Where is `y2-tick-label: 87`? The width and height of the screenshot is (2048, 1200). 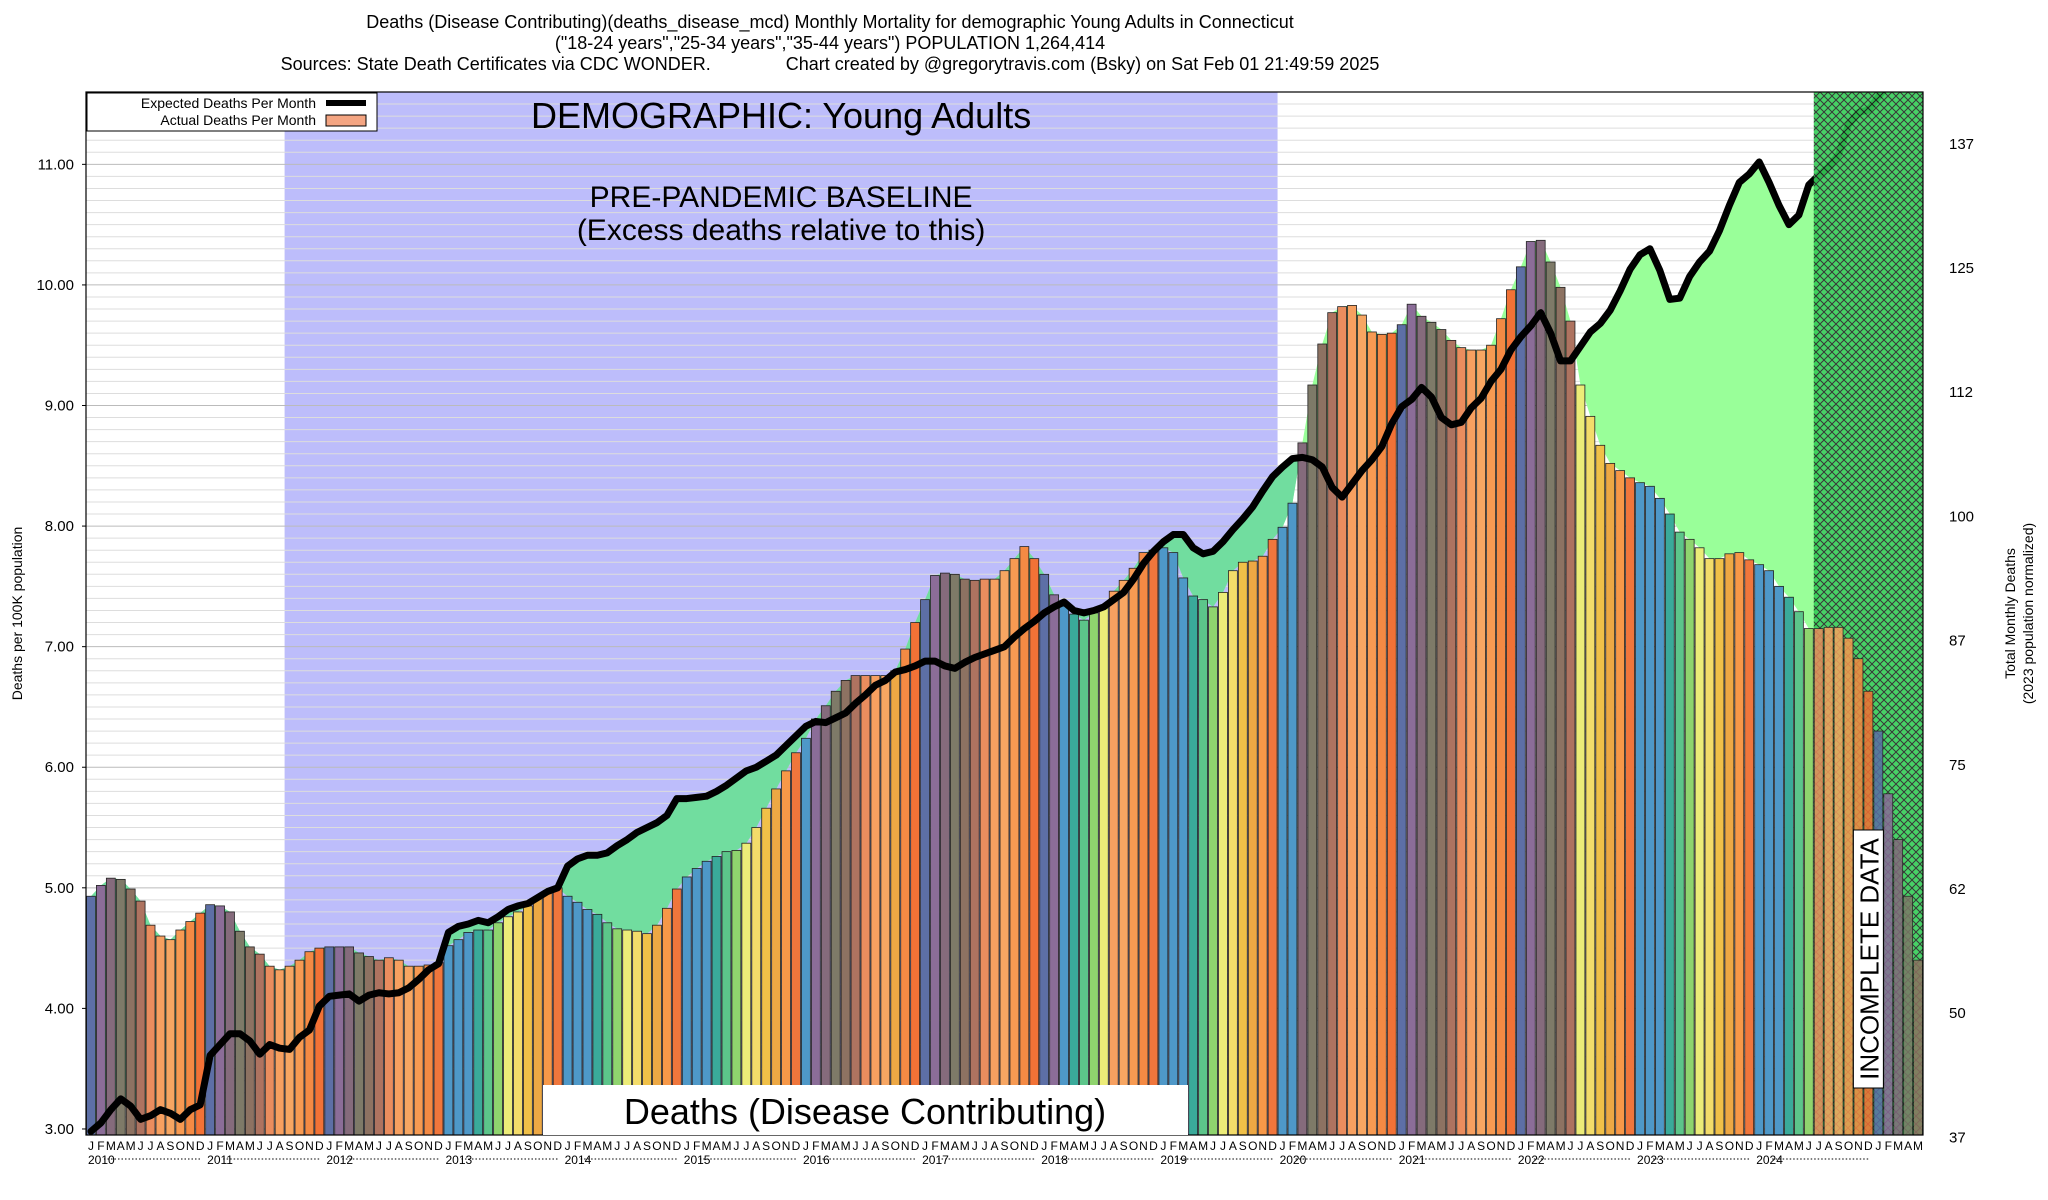
y2-tick-label: 87 is located at coordinates (1957, 641).